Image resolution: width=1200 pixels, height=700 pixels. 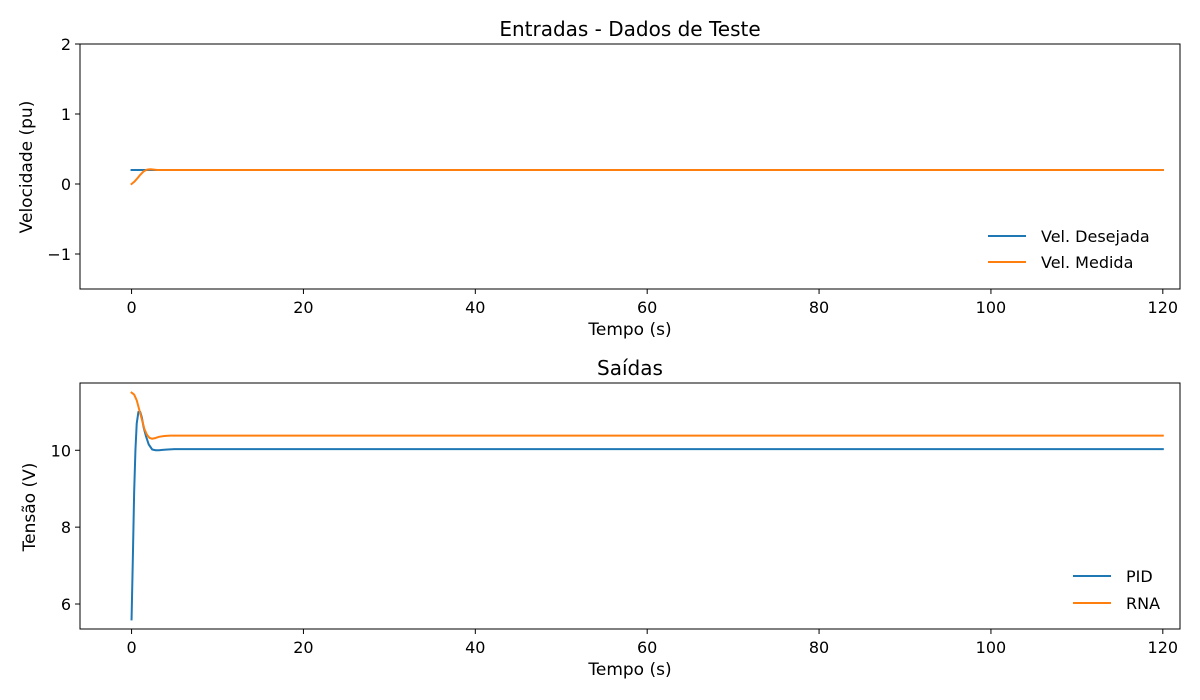 What do you see at coordinates (1095, 236) in the screenshot?
I see `legend-label-vel-desejada: Vel. Desejada` at bounding box center [1095, 236].